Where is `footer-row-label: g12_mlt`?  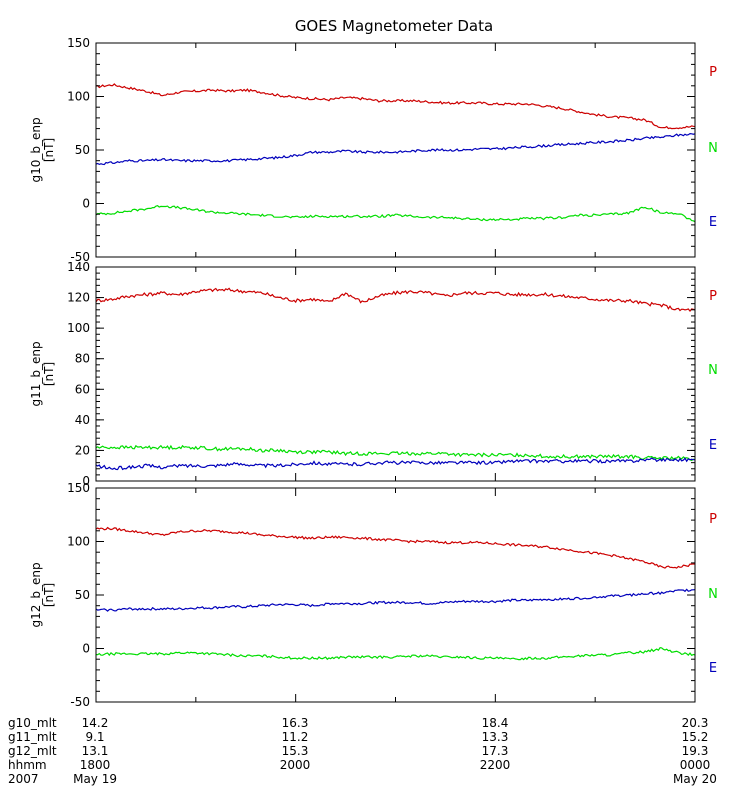 footer-row-label: g12_mlt is located at coordinates (32, 751).